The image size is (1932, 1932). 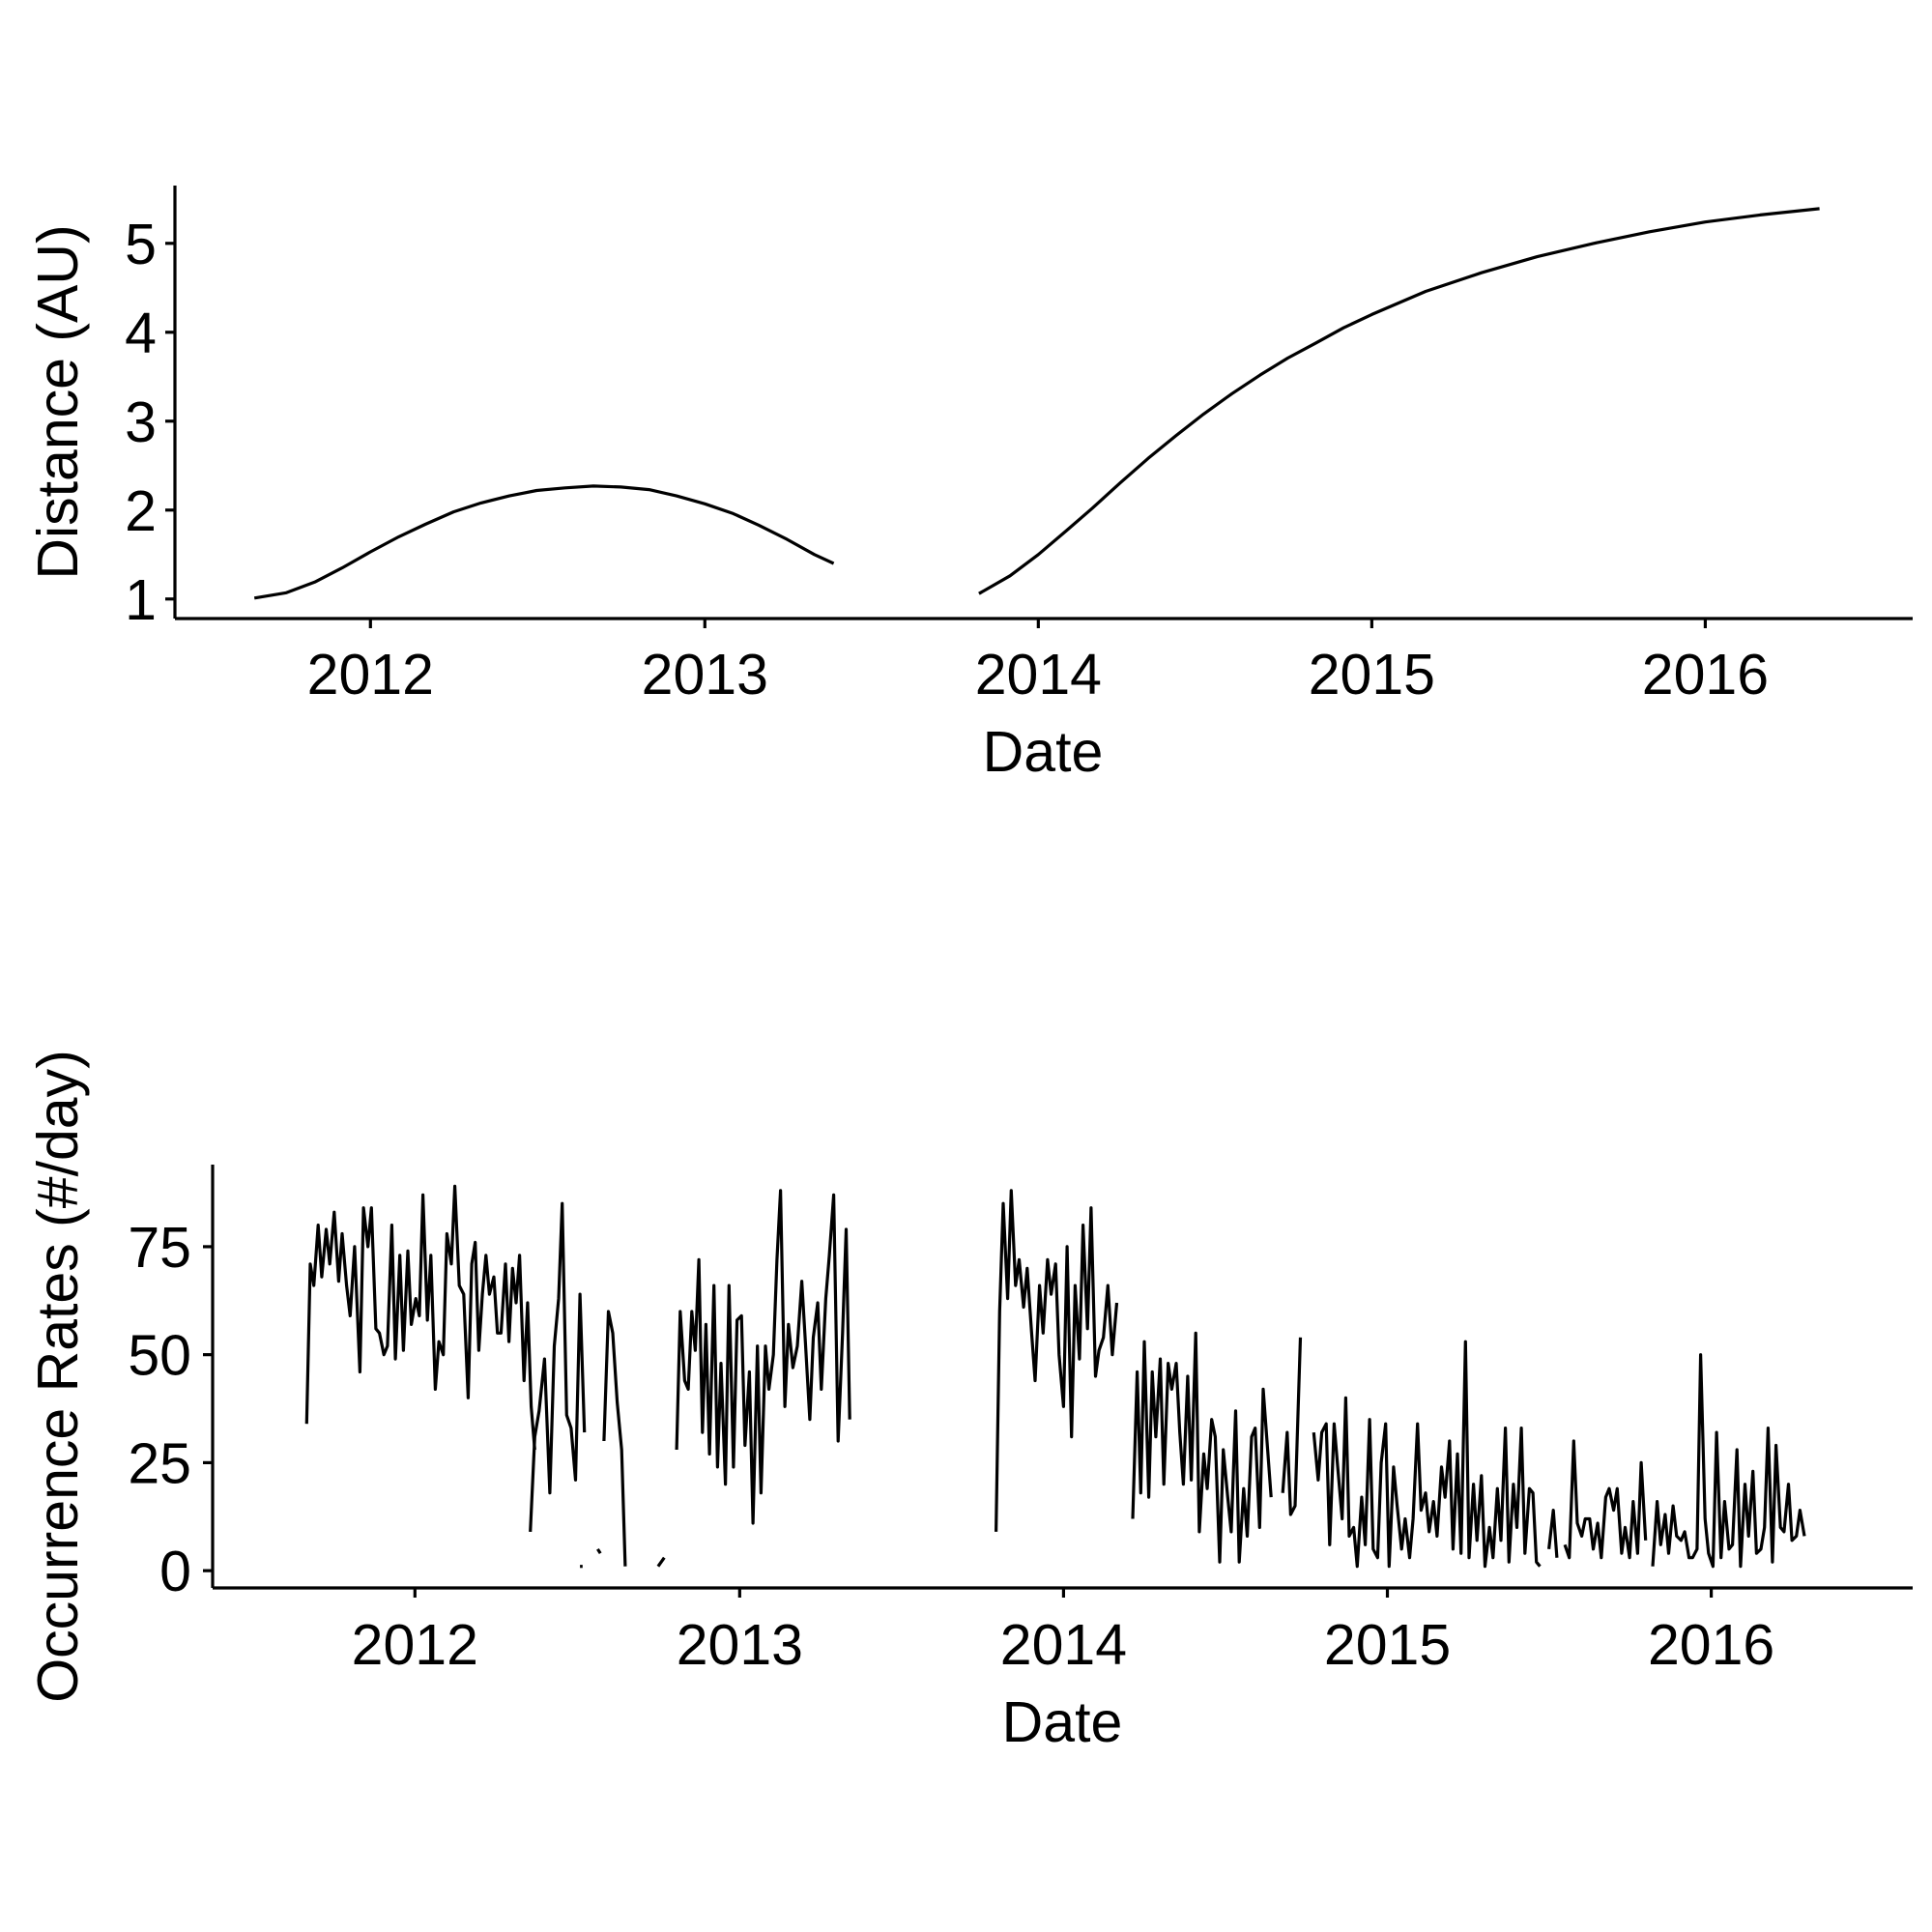 What do you see at coordinates (1062, 1722) in the screenshot?
I see `occurrence-x-axis-title: Date` at bounding box center [1062, 1722].